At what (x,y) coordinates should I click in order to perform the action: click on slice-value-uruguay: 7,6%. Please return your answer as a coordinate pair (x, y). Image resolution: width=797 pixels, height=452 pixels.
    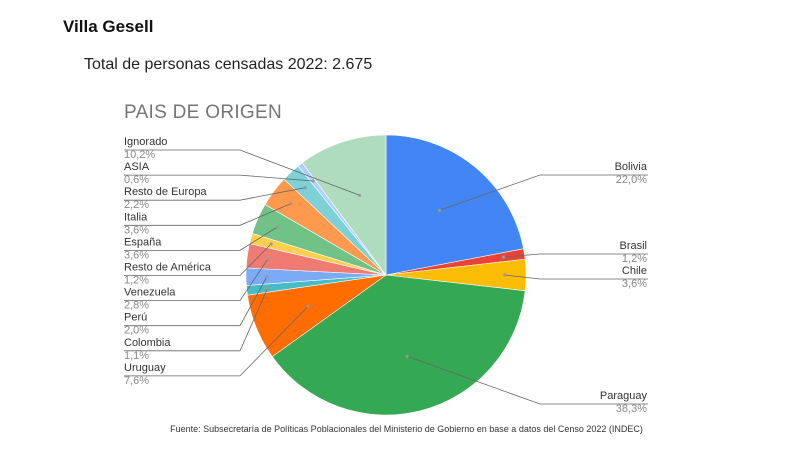
    Looking at the image, I should click on (136, 381).